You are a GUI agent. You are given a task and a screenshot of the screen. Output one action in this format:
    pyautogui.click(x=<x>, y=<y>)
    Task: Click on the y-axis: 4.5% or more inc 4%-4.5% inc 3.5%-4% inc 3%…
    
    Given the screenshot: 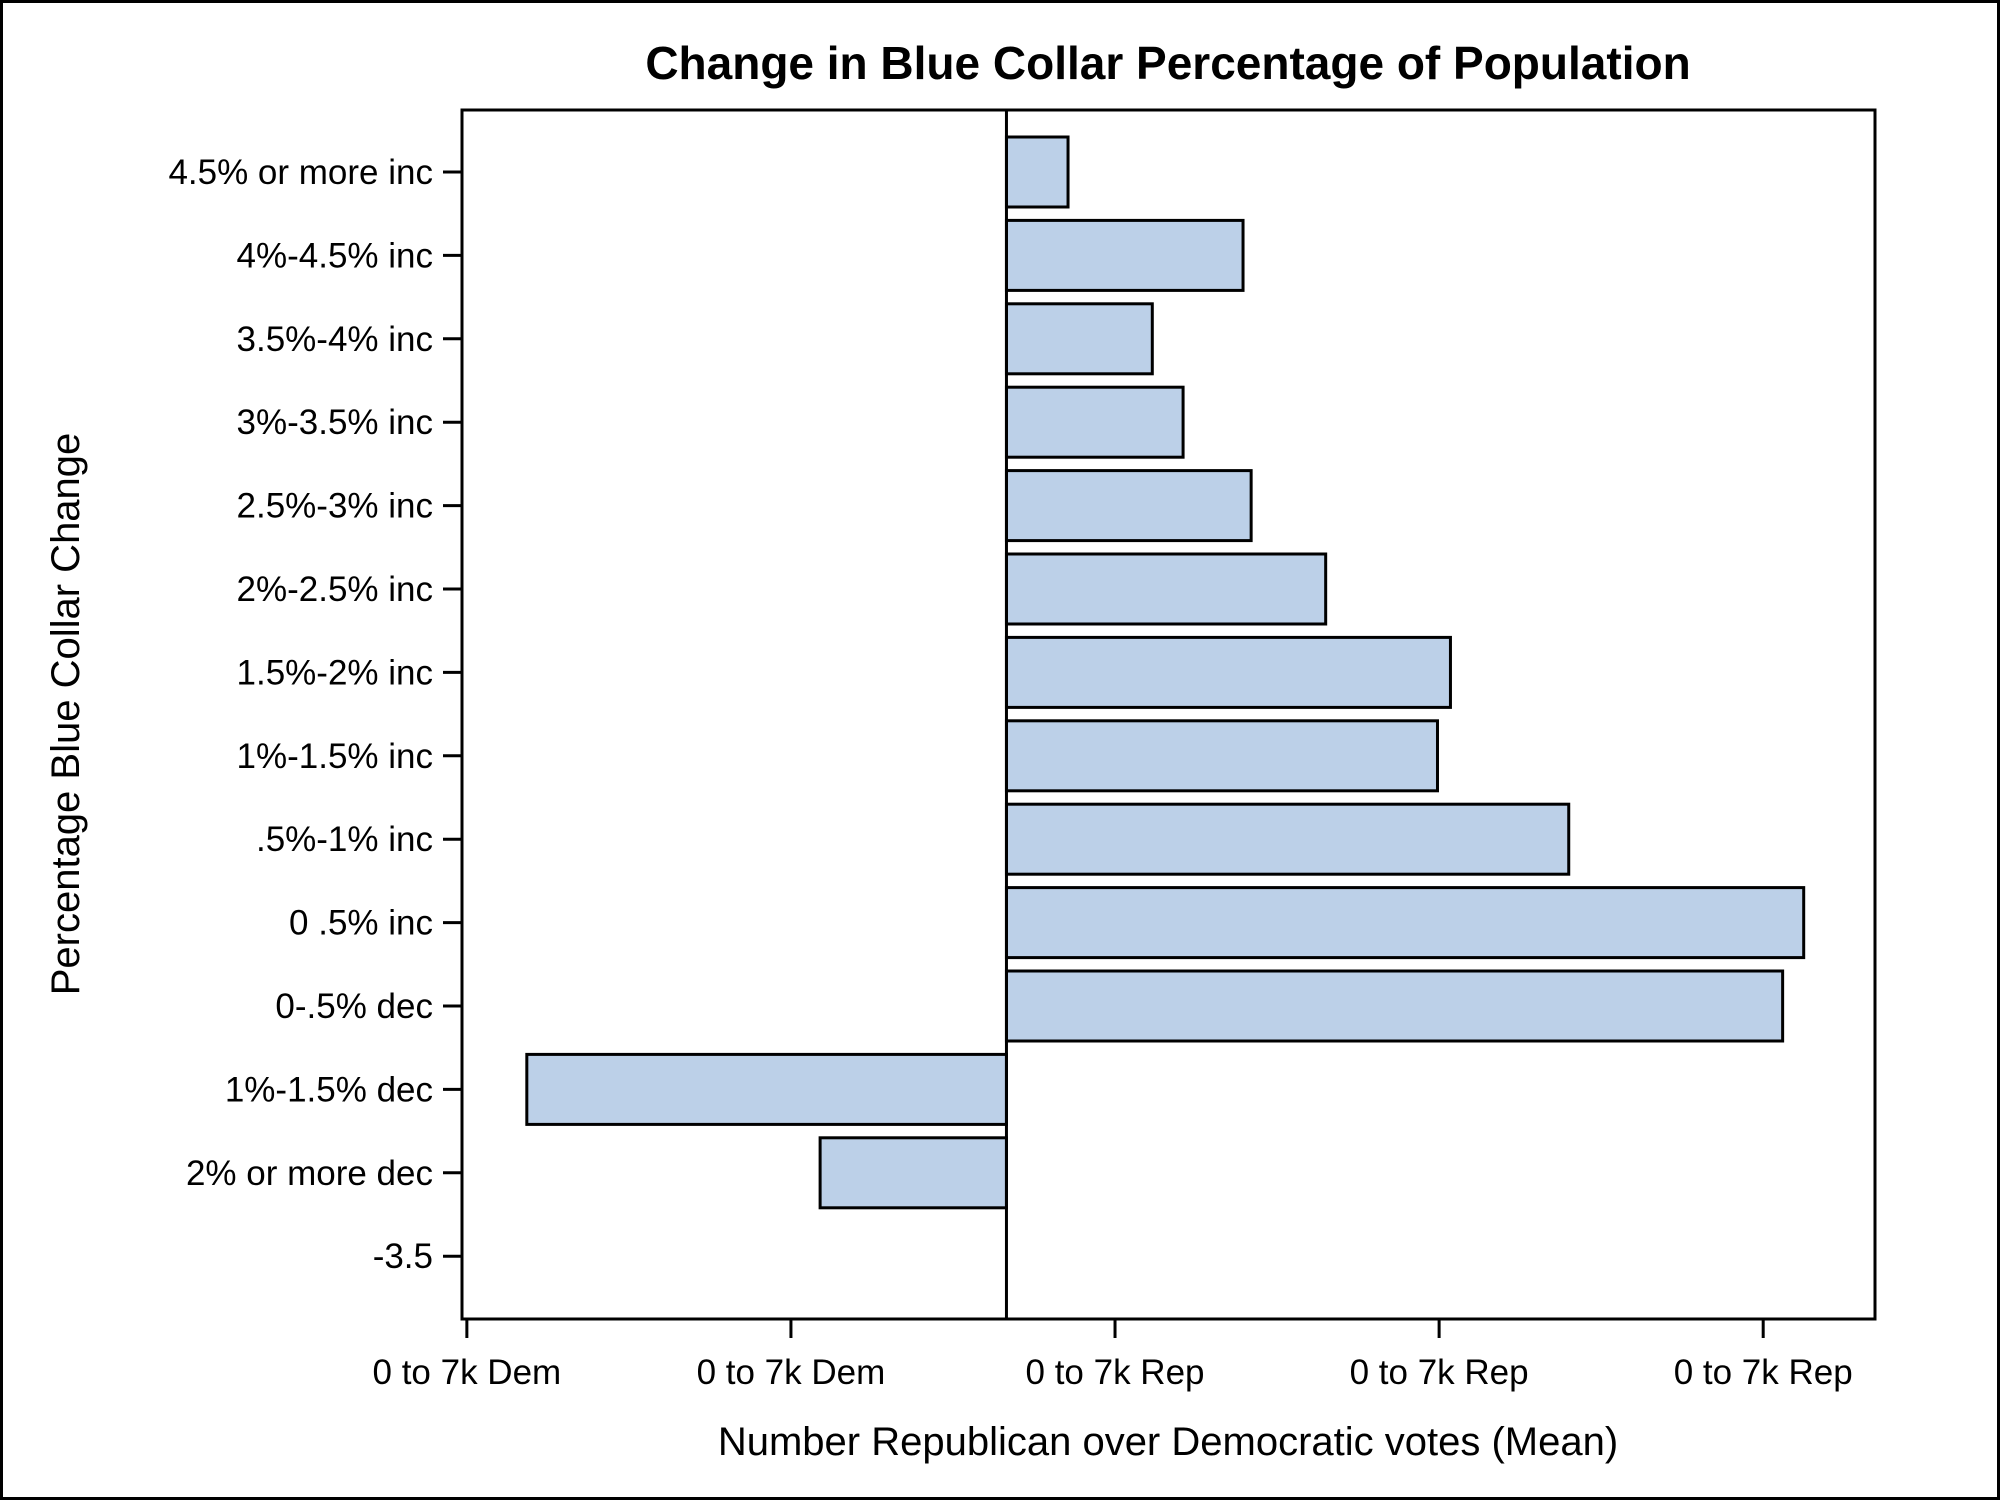 What is the action you would take?
    pyautogui.click(x=315, y=714)
    